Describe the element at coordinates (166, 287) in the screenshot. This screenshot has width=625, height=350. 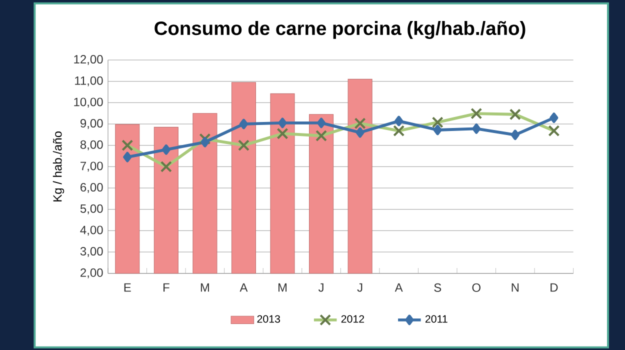
I see `x-tick-label: F` at that location.